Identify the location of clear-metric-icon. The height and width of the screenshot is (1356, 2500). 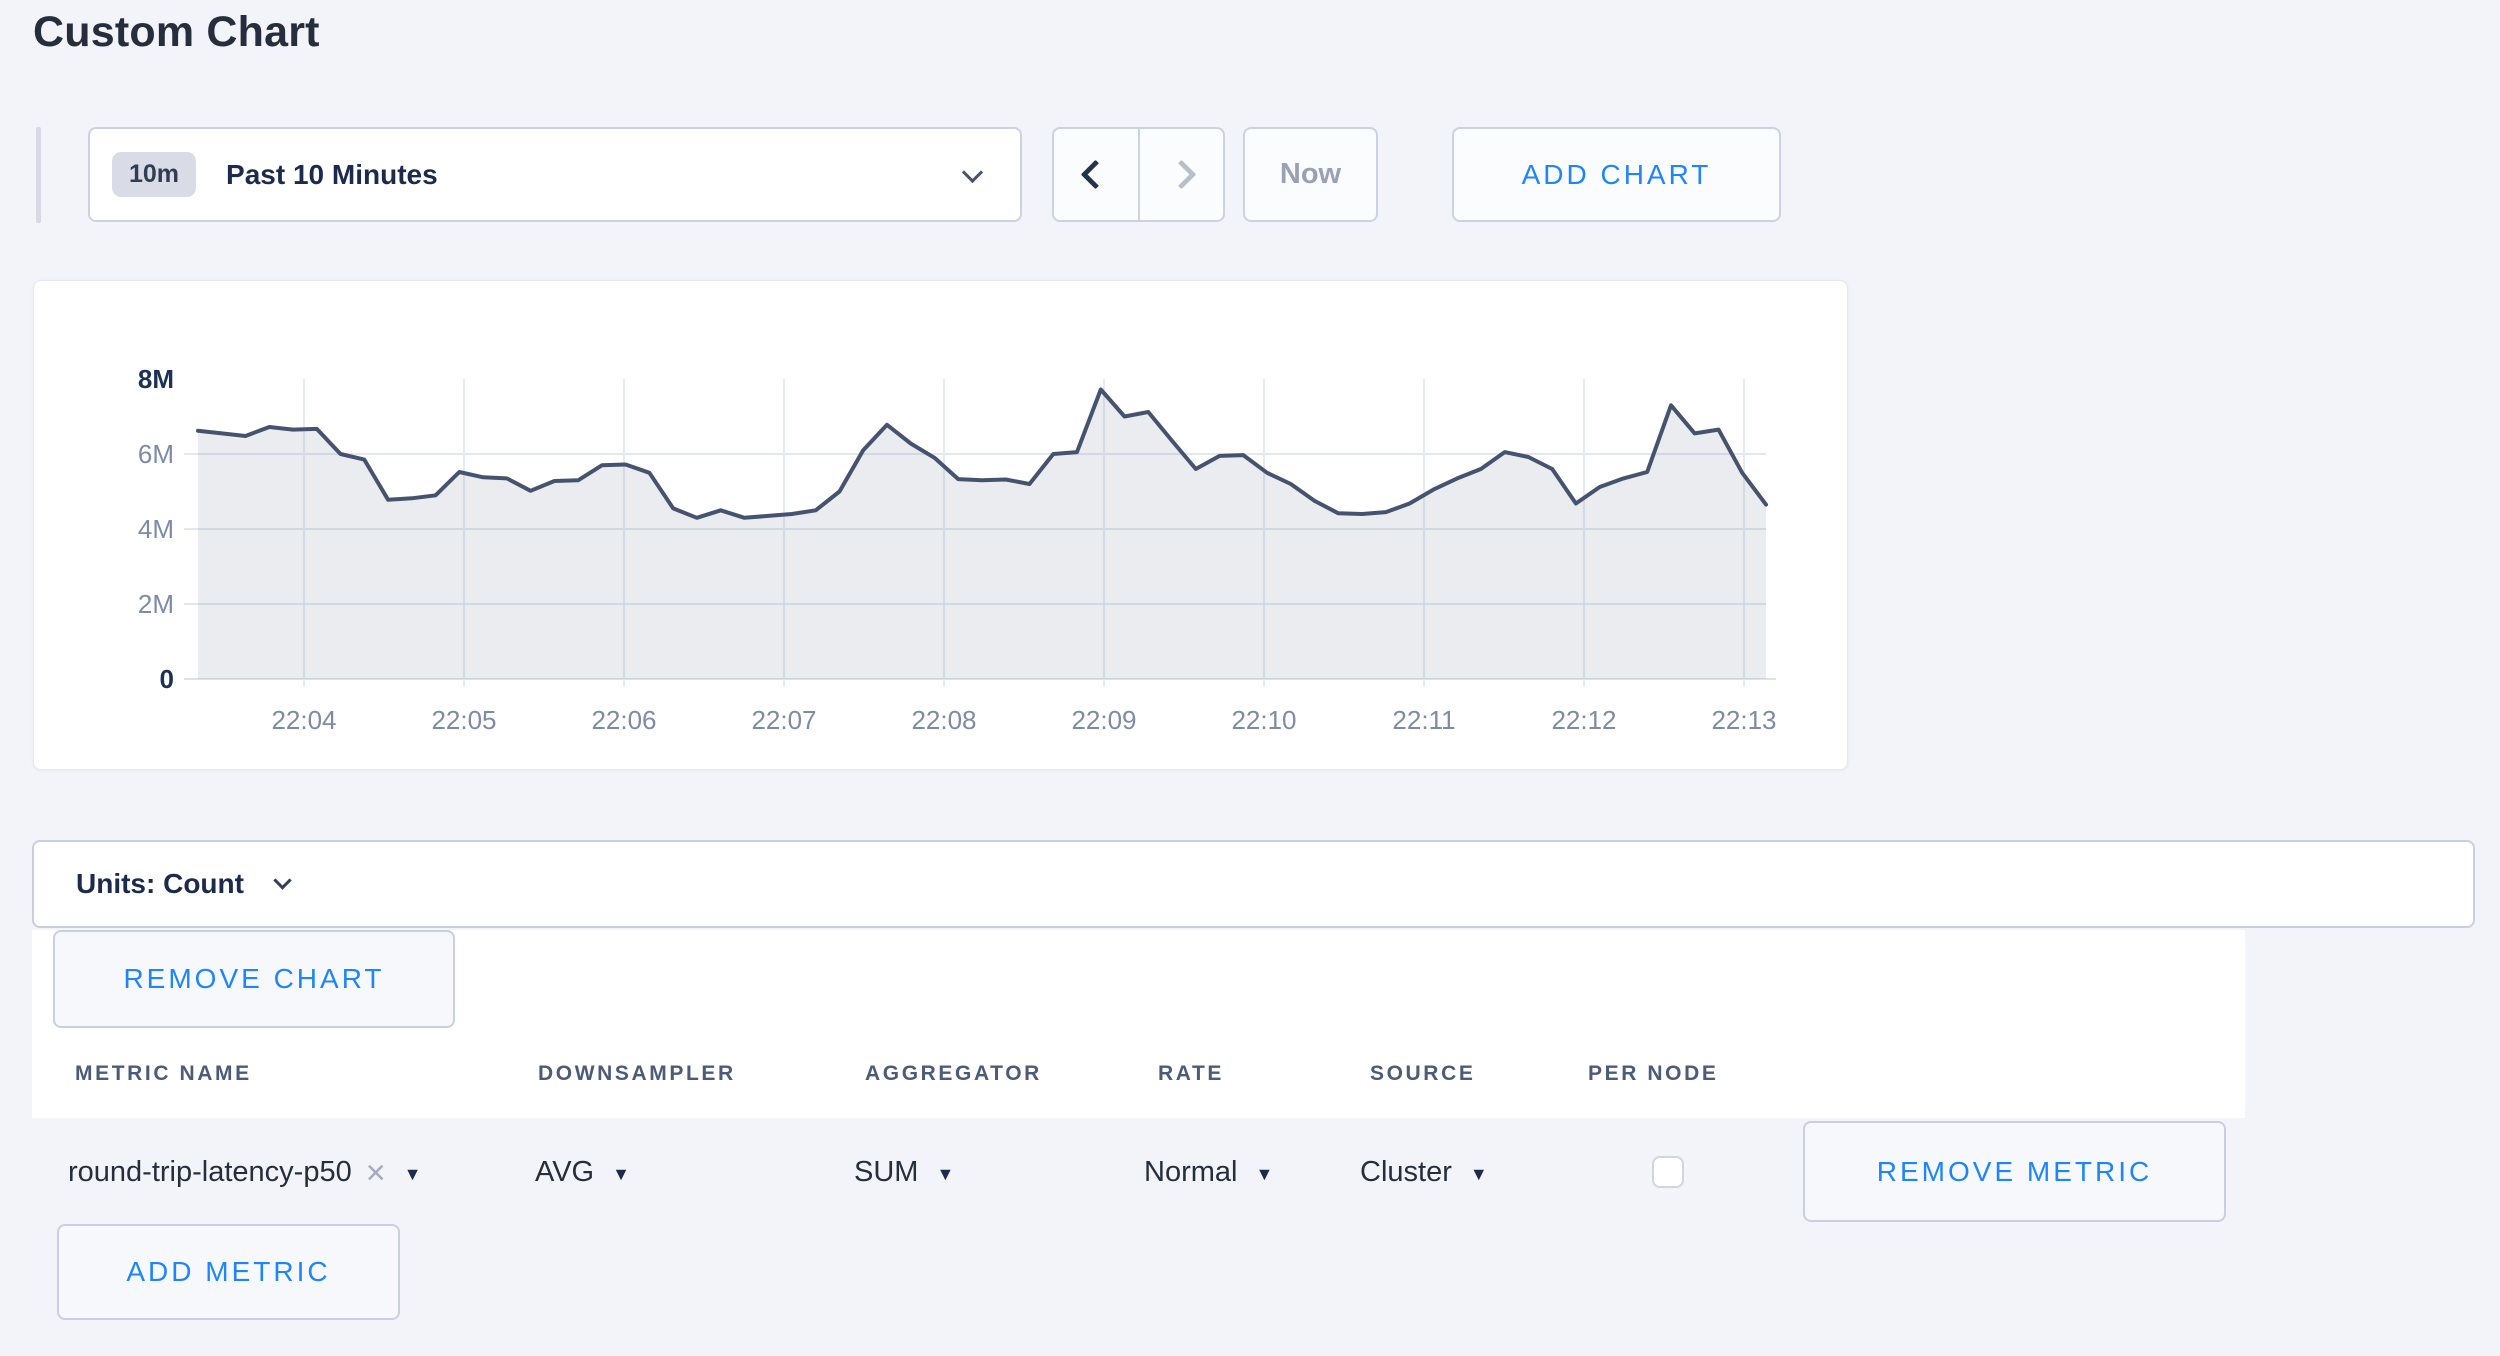
(376, 1173).